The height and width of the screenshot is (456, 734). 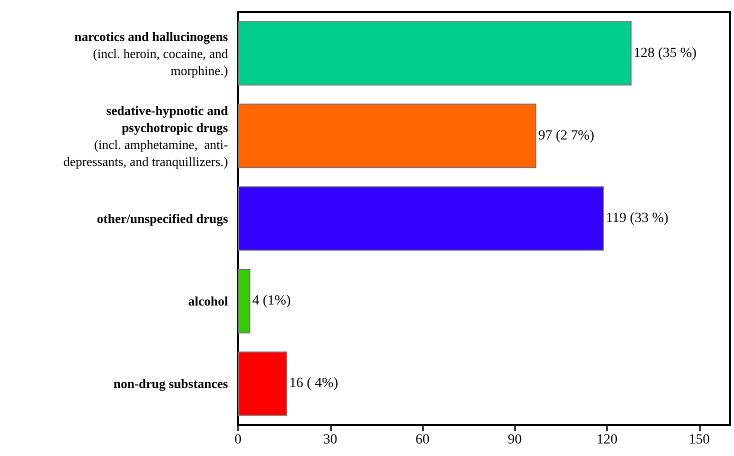 I want to click on data-label: 128 (35 %), so click(x=665, y=53).